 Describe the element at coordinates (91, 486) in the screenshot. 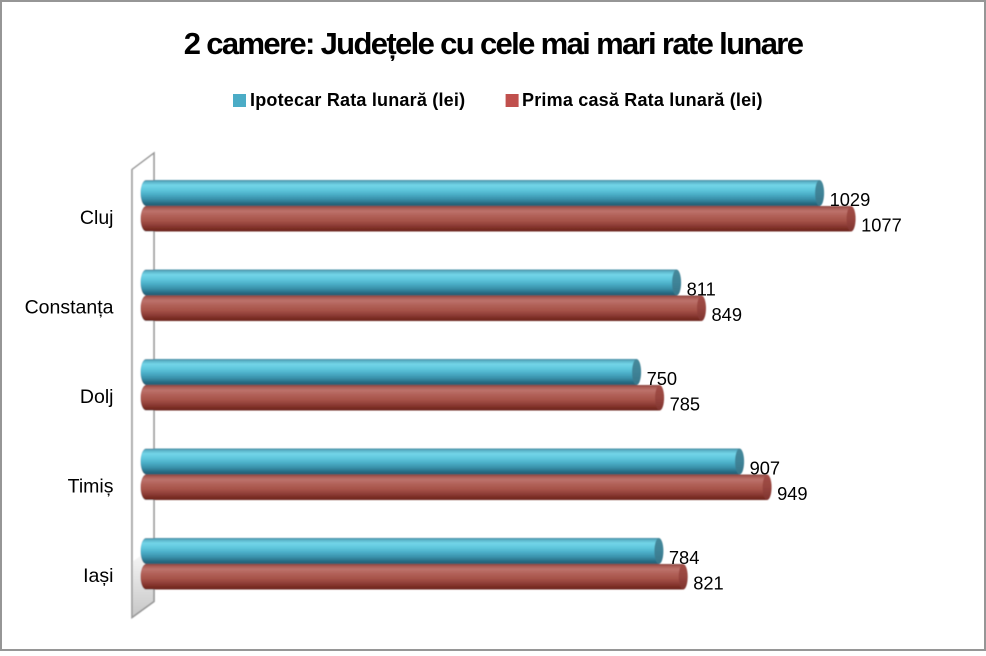

I see `svg-text: Timiș` at that location.